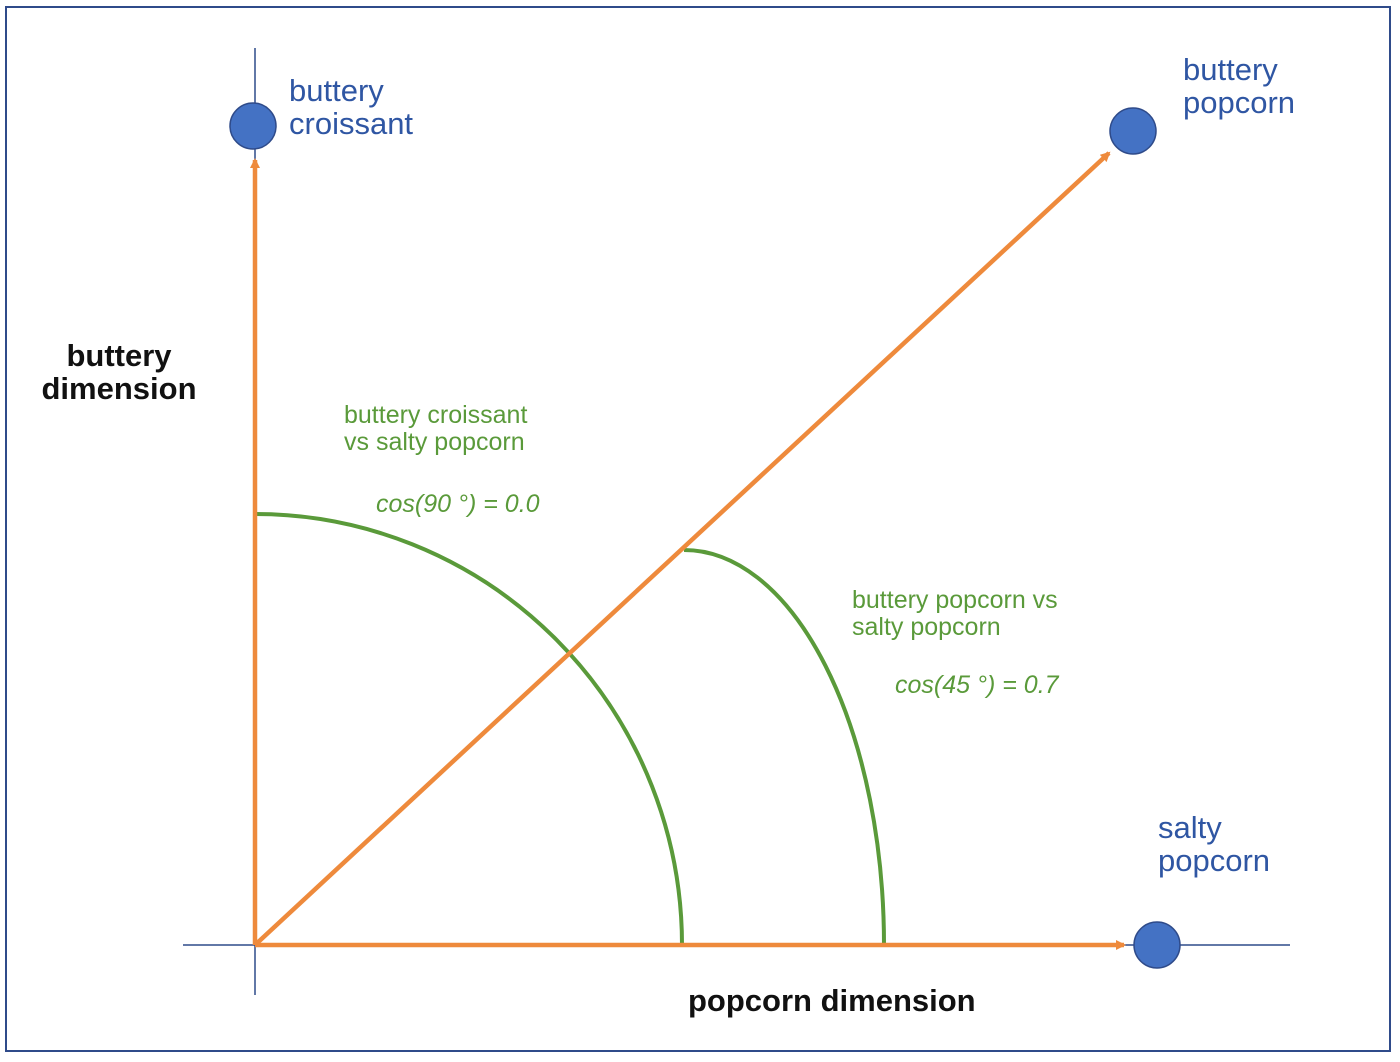  I want to click on label-buttery-popcorn-line2: popcorn, so click(1239, 103).